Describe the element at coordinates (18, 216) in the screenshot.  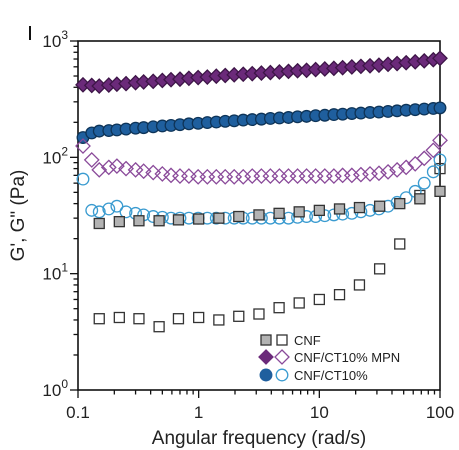
I see `y-axis-title: G', G" (Pa)` at that location.